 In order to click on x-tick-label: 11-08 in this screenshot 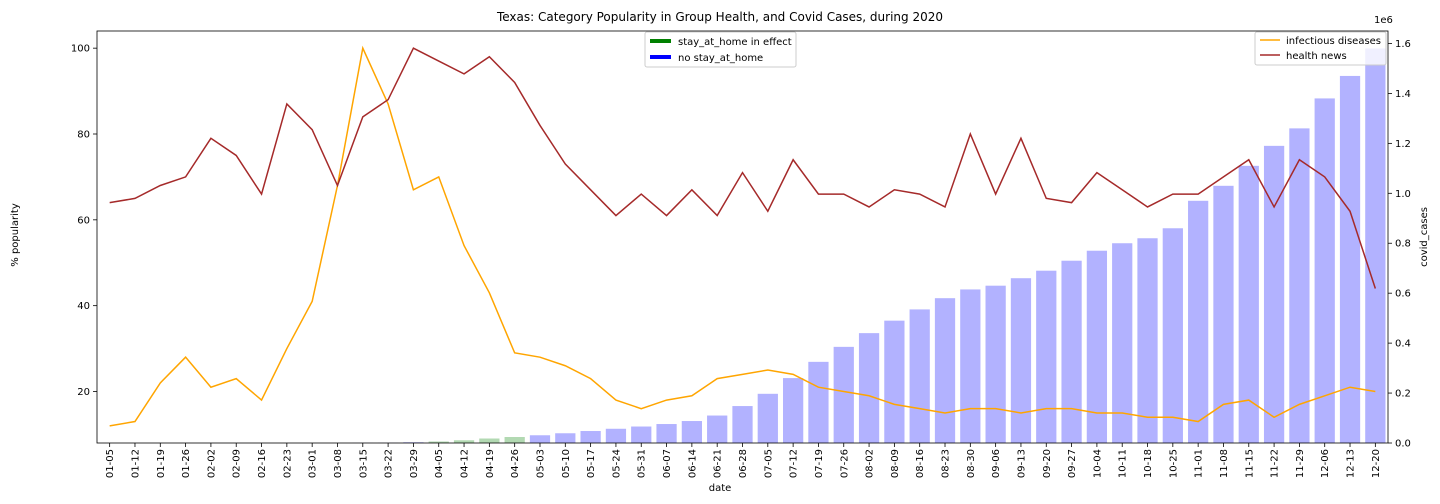, I will do `click(1224, 463)`.